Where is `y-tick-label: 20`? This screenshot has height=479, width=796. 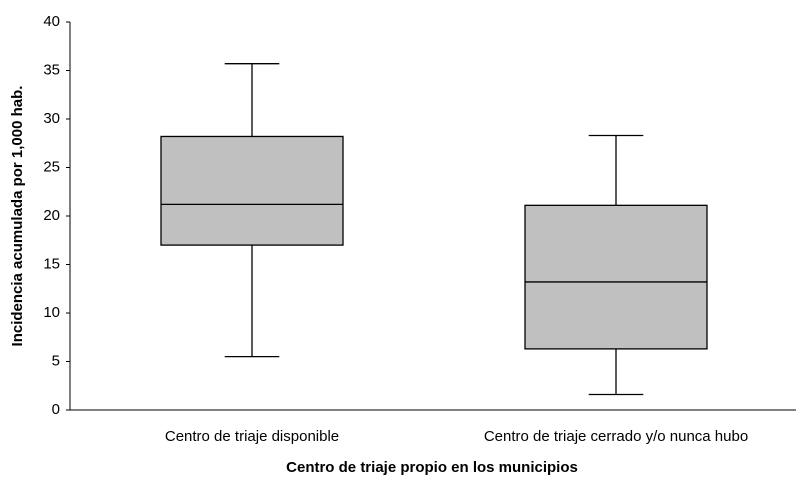 y-tick-label: 20 is located at coordinates (51, 215).